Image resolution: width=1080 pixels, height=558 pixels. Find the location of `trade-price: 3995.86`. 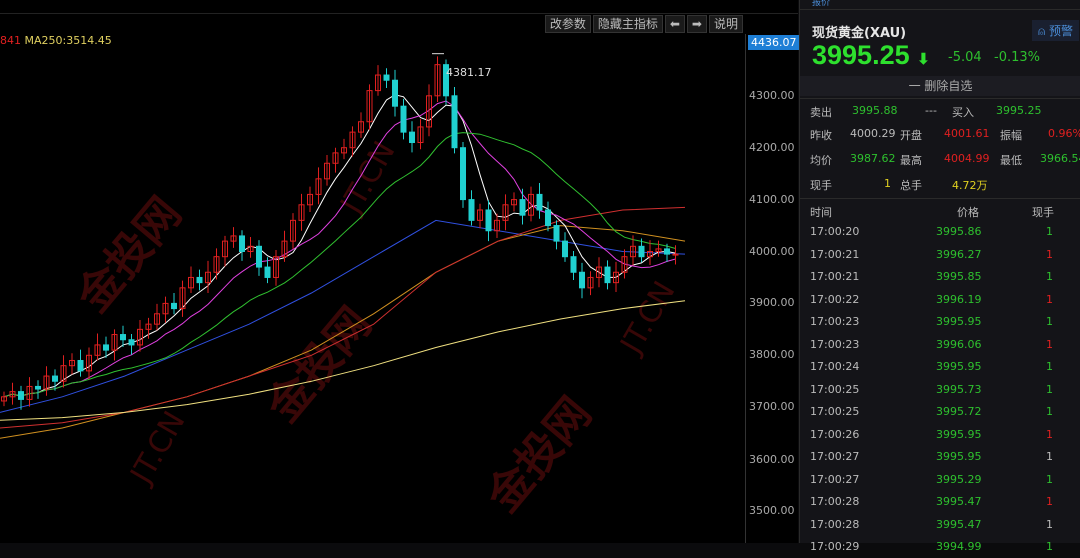

trade-price: 3995.86 is located at coordinates (959, 231).